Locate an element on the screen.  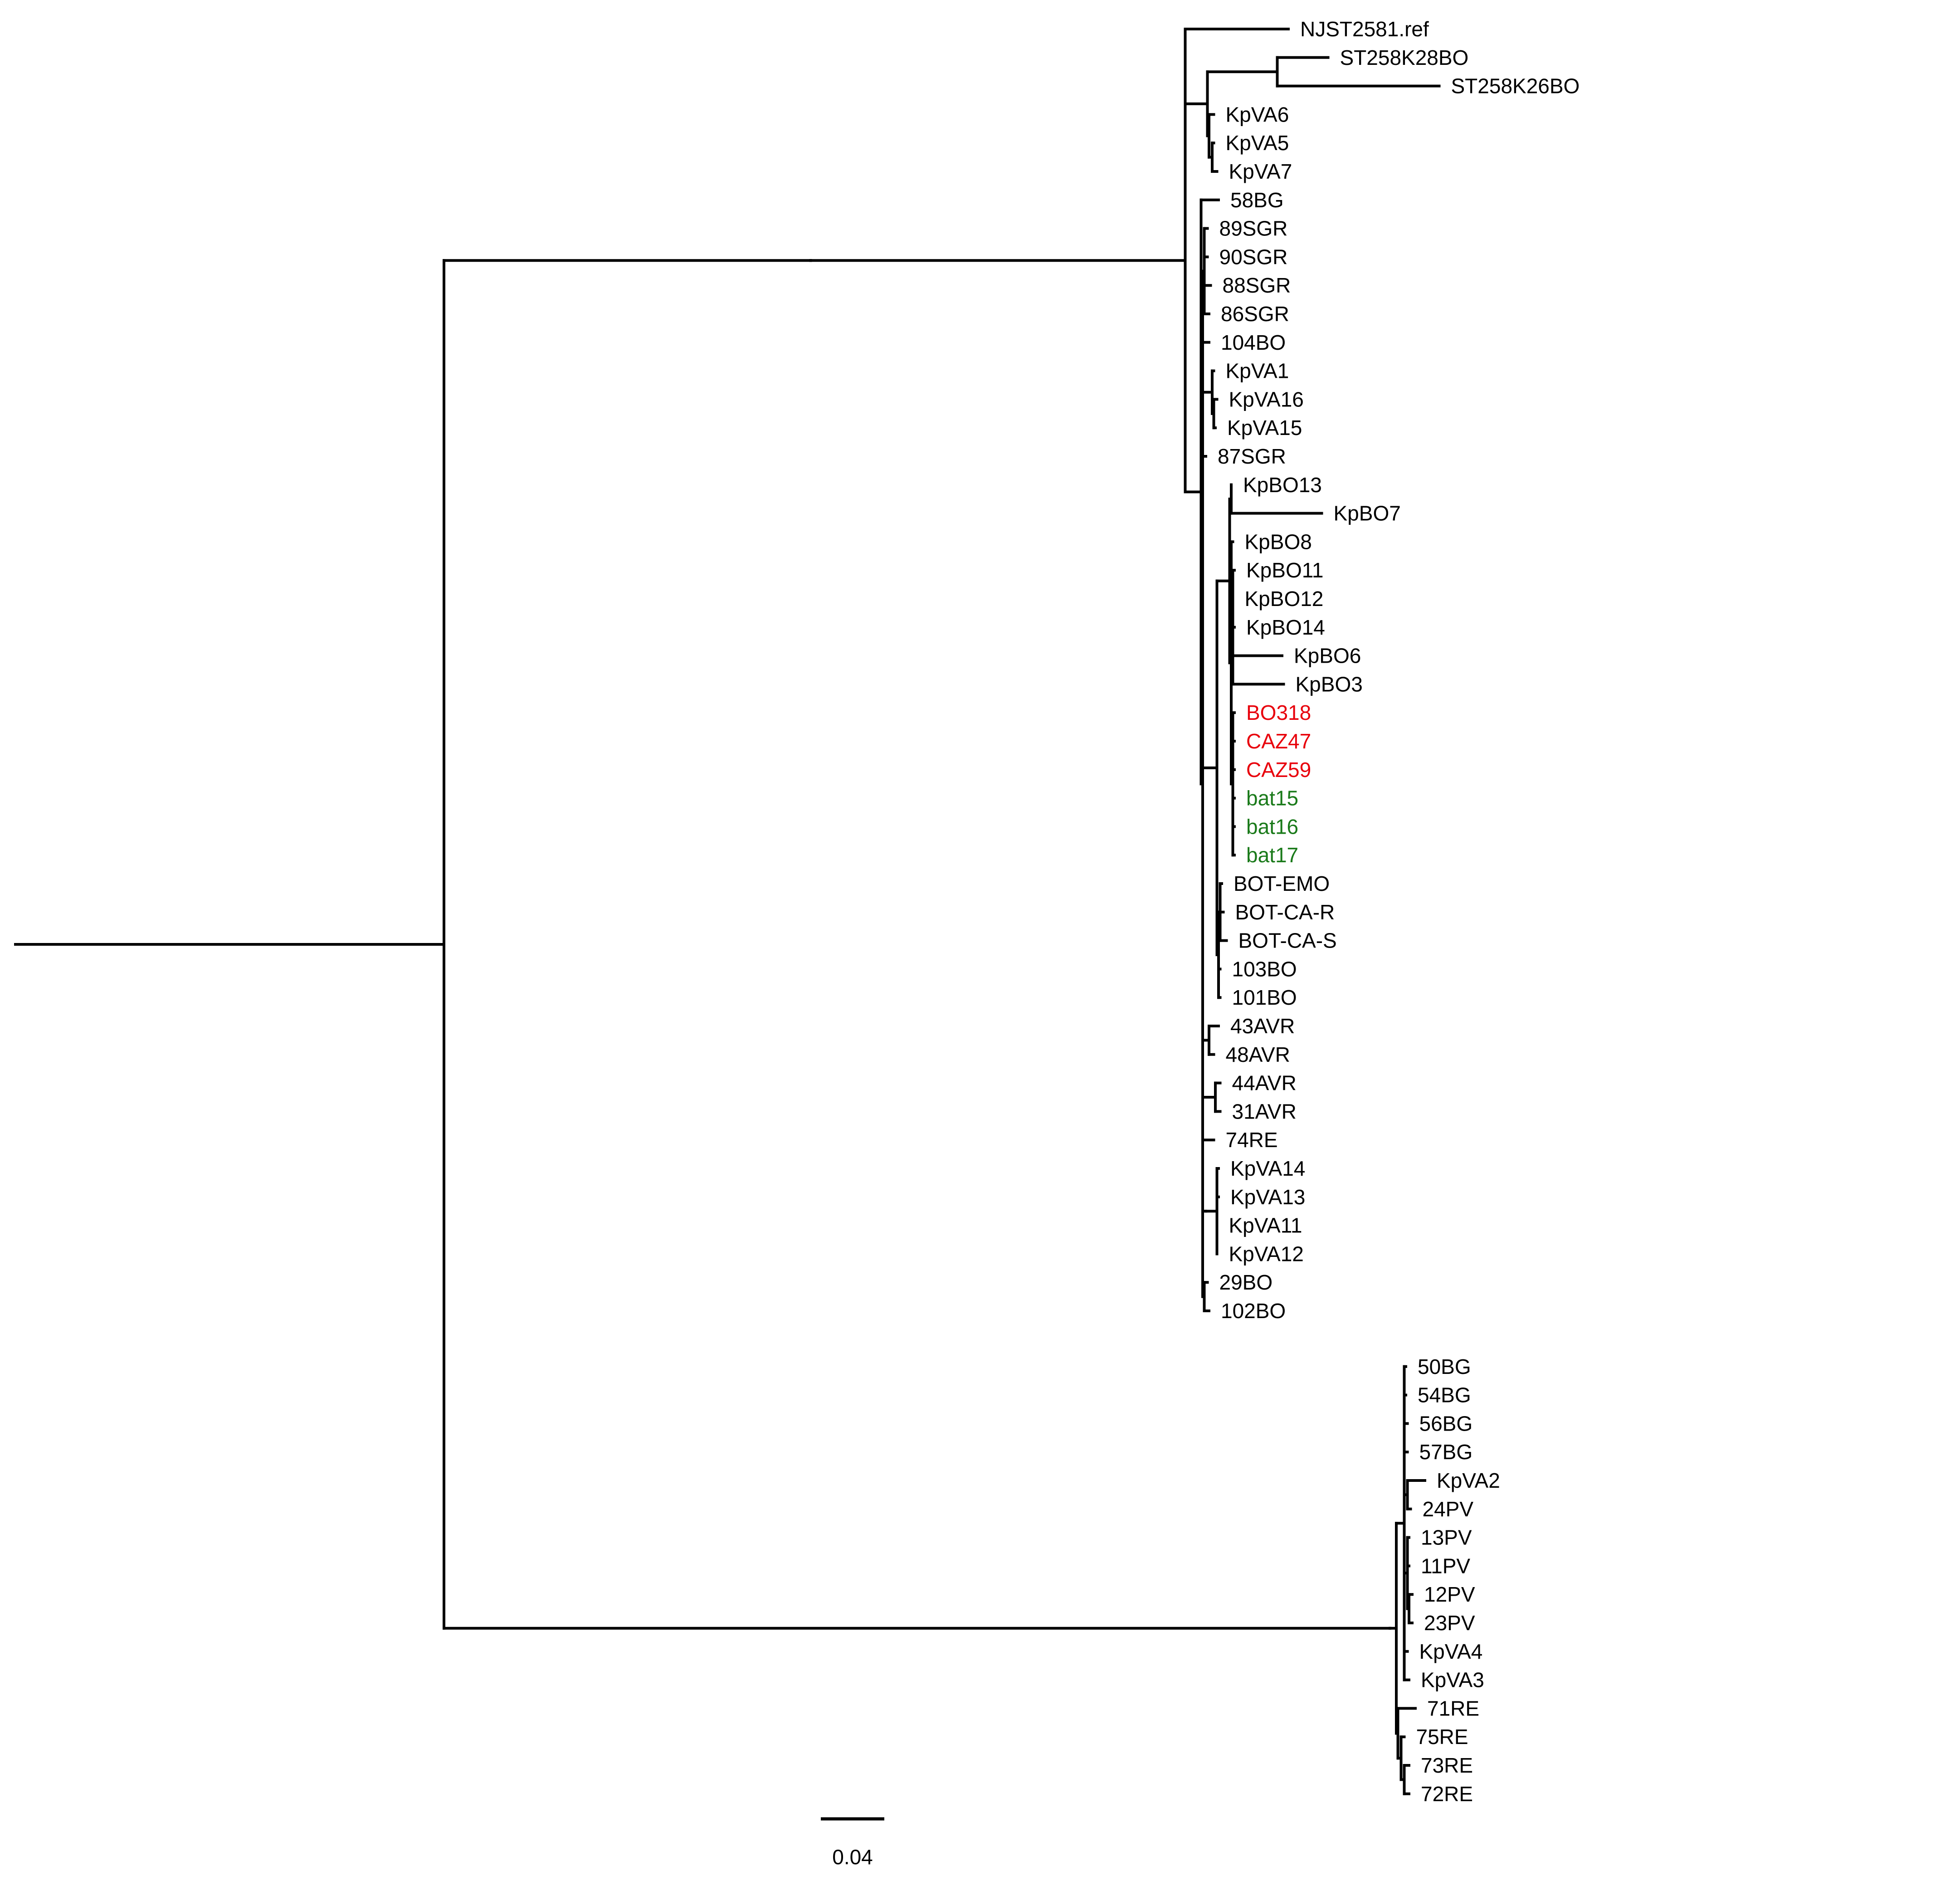
leaf-label: 44AVR is located at coordinates (1264, 1083).